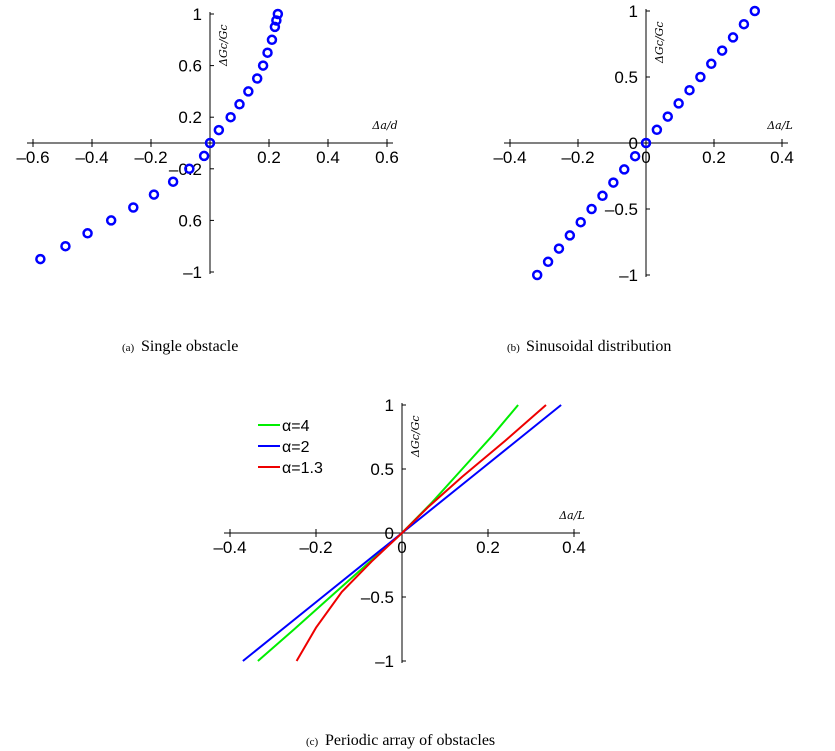 The width and height of the screenshot is (835, 751). Describe the element at coordinates (384, 125) in the screenshot. I see `x-axis-label: Δa/d` at that location.